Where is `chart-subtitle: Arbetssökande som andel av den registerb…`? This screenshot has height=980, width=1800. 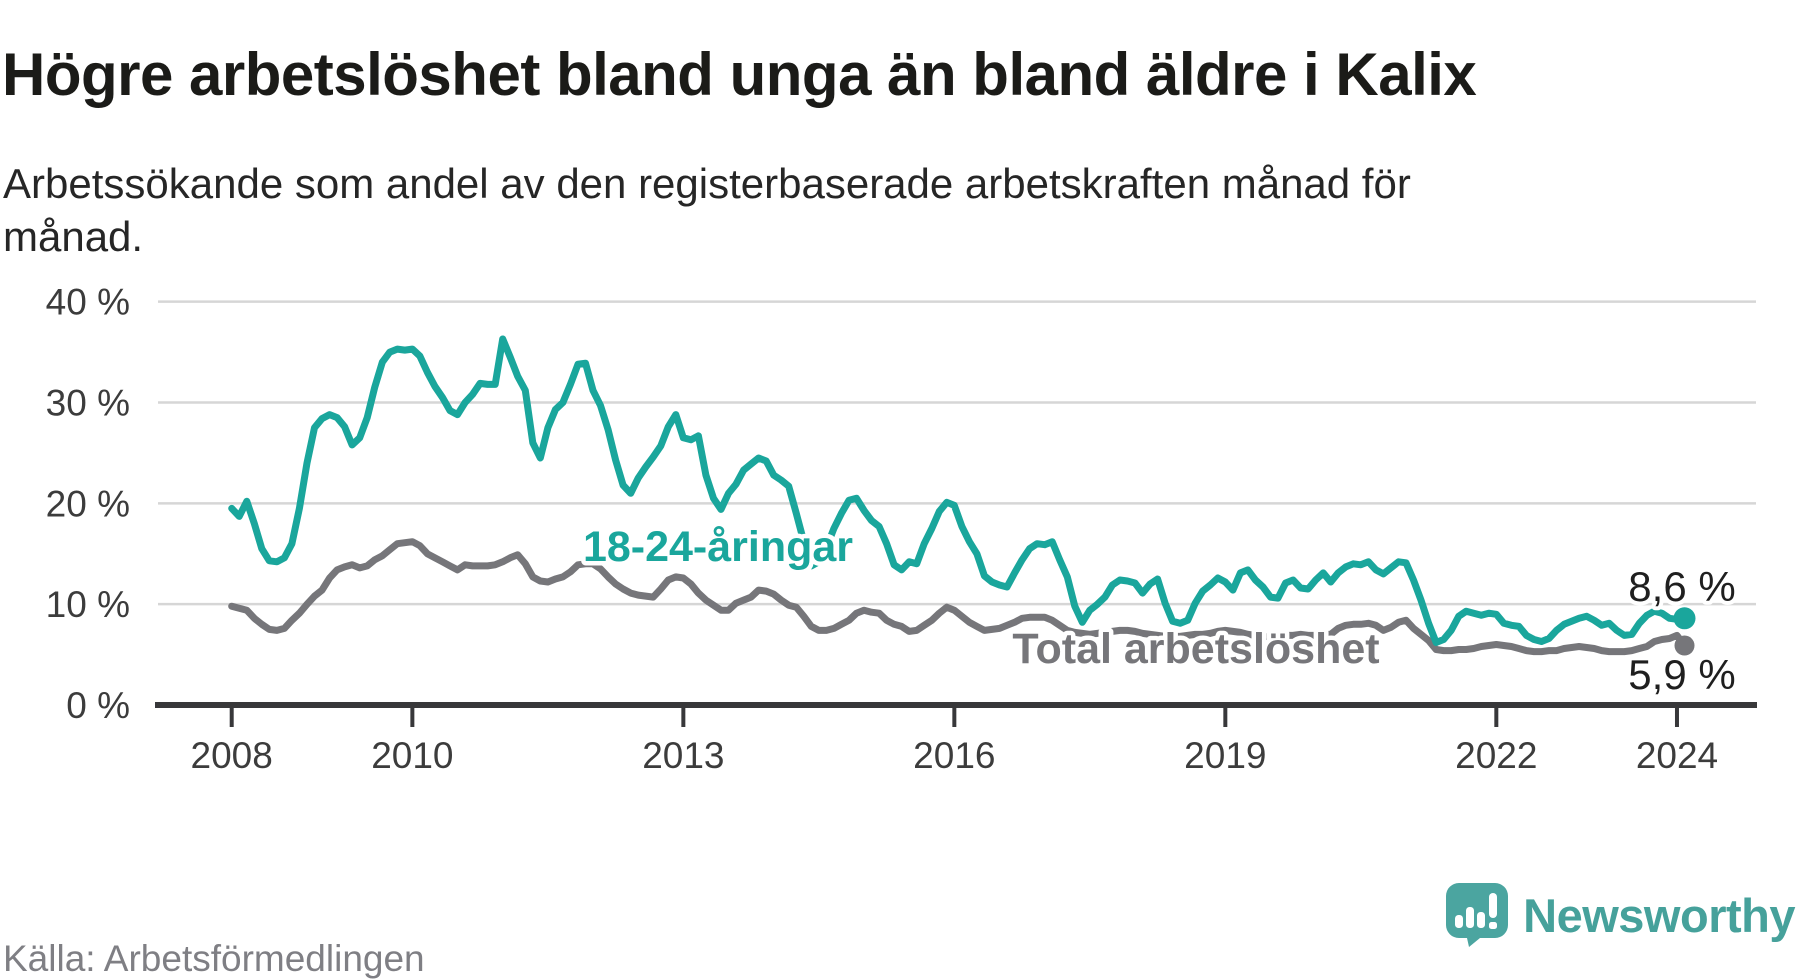
chart-subtitle: Arbetssökande som andel av den registerb… is located at coordinates (707, 210).